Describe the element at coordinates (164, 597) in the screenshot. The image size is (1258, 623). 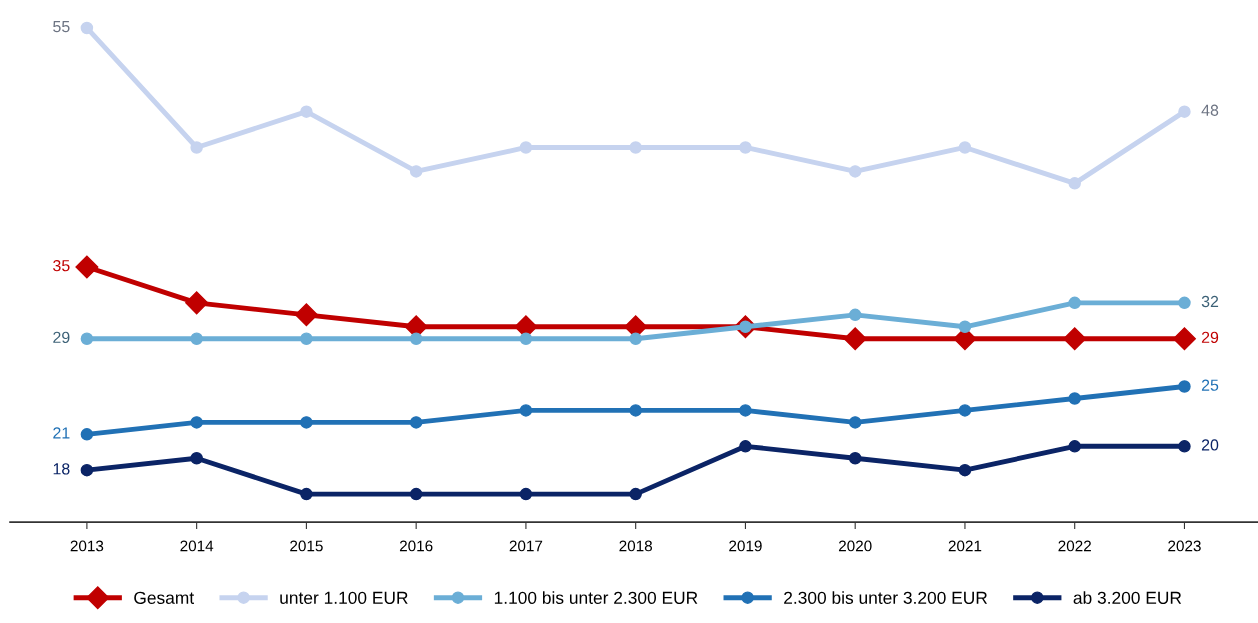
I see `legend-label: Gesamt` at that location.